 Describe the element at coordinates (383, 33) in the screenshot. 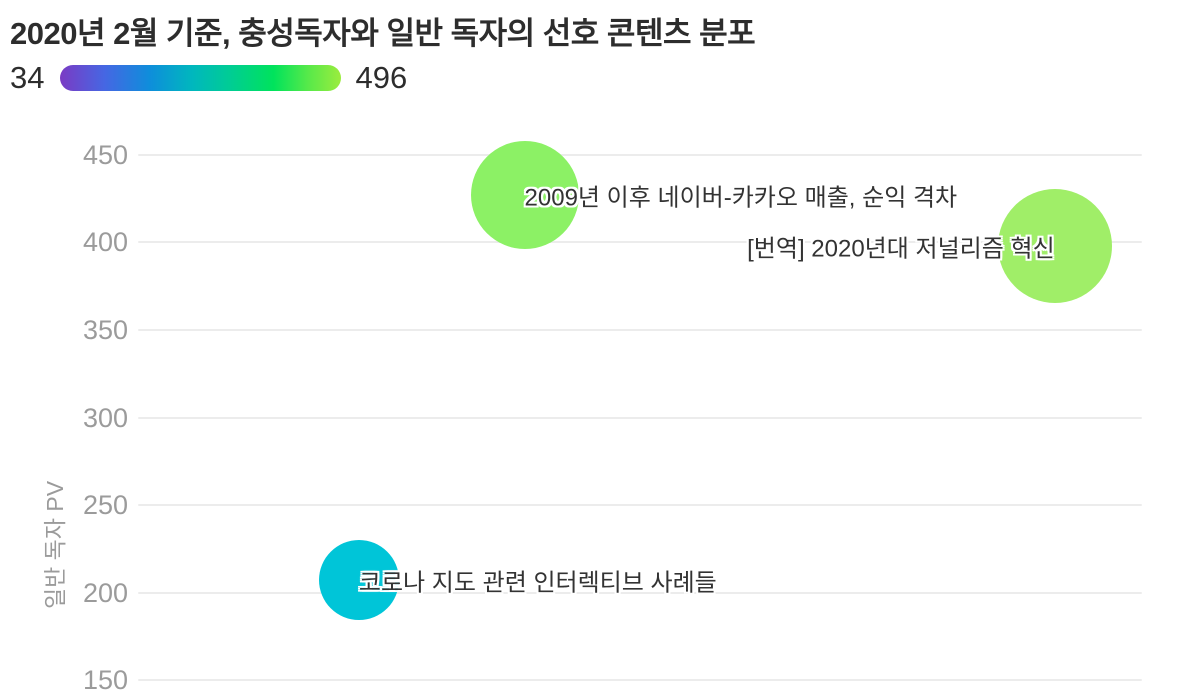

I see `chart-title: 2020년 2월 기준, 충성독자와 일반 독자의 선호 콘텐츠 분포` at that location.